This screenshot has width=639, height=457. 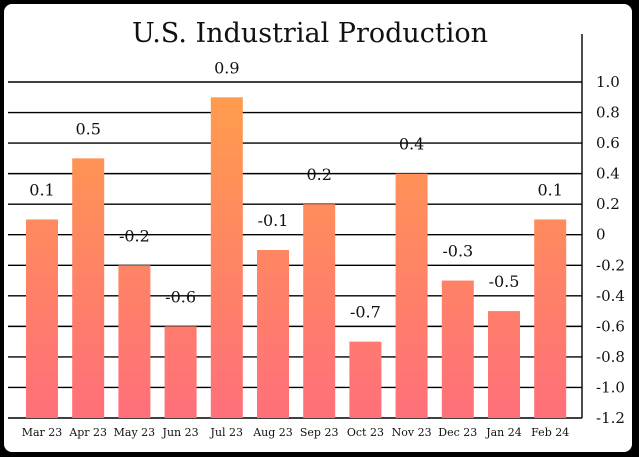 I want to click on data-label: 0.2, so click(x=318, y=174).